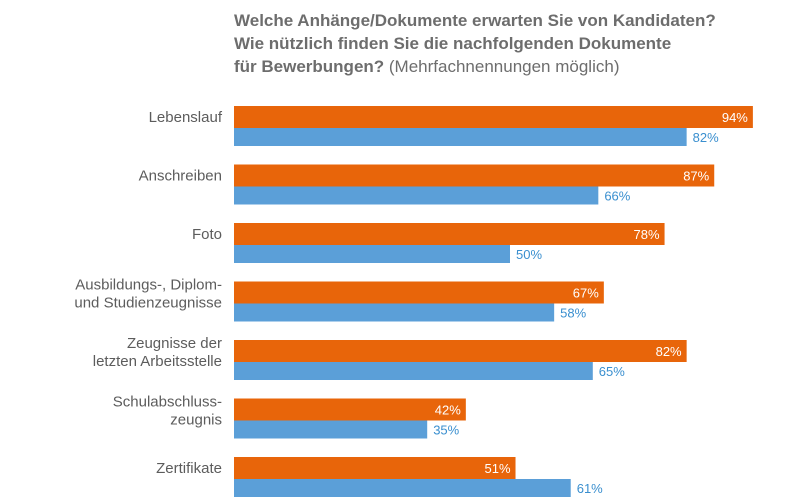  Describe the element at coordinates (309, 66) in the screenshot. I see `title-line-3-bold: für Bewerbungen?` at that location.